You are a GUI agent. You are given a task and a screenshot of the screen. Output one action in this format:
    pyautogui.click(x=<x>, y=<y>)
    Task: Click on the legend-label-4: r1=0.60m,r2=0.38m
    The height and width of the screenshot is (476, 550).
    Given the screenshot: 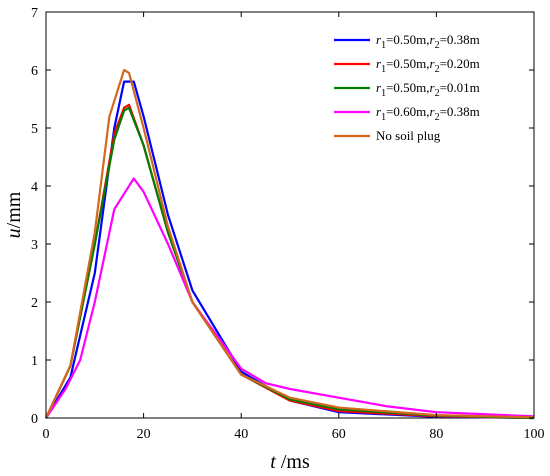 What is the action you would take?
    pyautogui.click(x=428, y=113)
    